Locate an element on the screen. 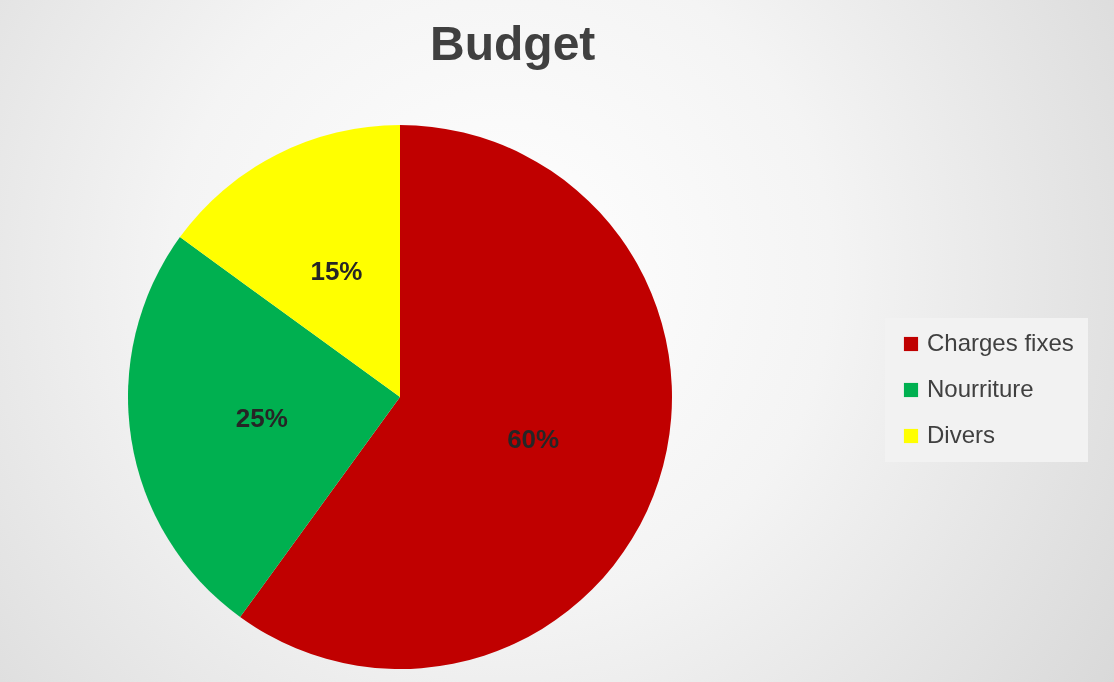 This screenshot has height=682, width=1114. data-label: 25% is located at coordinates (261, 417).